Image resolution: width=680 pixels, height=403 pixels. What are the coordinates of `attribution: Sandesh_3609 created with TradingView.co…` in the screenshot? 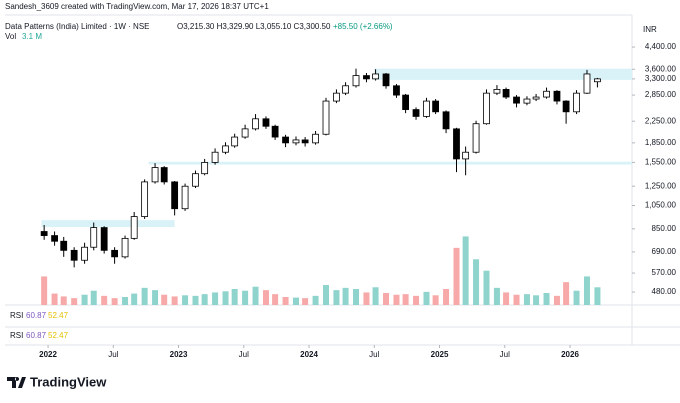 It's located at (137, 6).